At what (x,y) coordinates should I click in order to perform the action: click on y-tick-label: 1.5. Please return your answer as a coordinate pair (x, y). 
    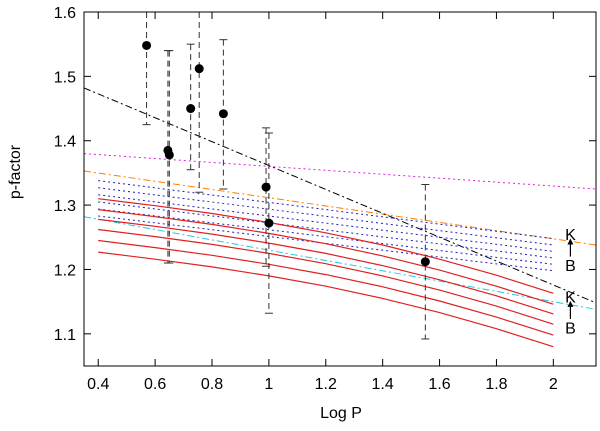
    Looking at the image, I should click on (65, 77).